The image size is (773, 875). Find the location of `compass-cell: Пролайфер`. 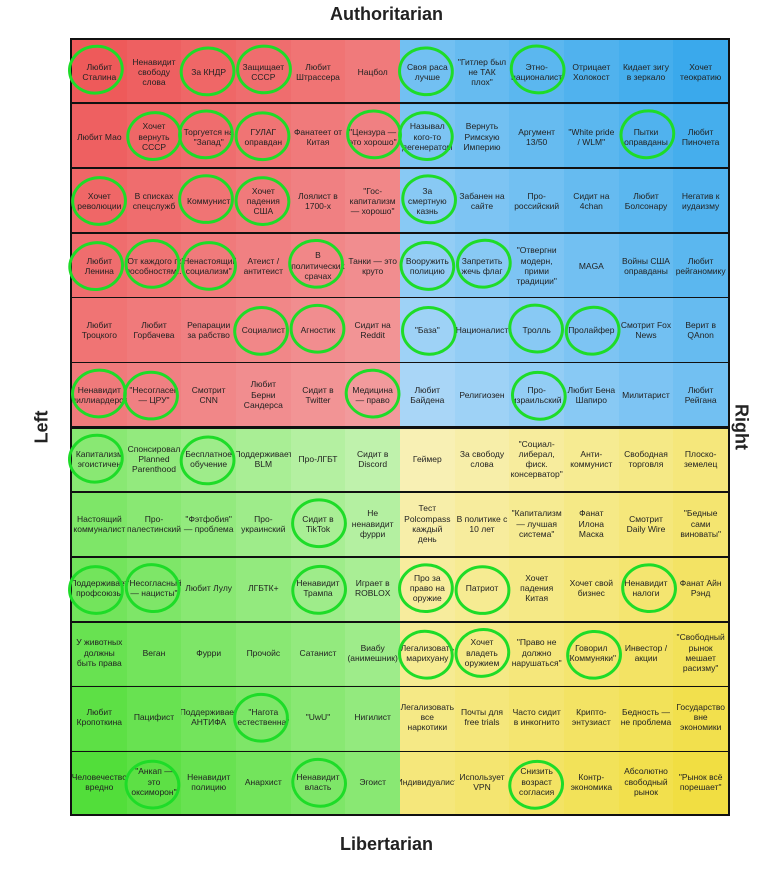

compass-cell: Пролайфер is located at coordinates (591, 330).